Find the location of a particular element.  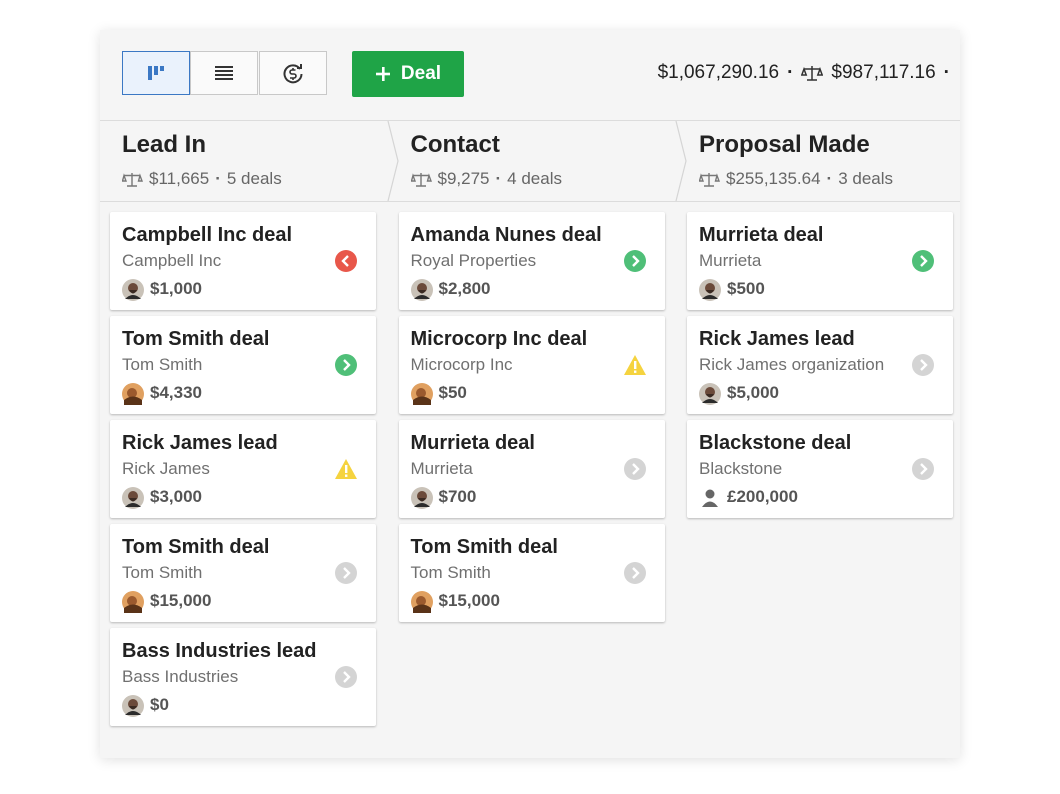

deal-organization: Campbell Inc is located at coordinates (172, 260).